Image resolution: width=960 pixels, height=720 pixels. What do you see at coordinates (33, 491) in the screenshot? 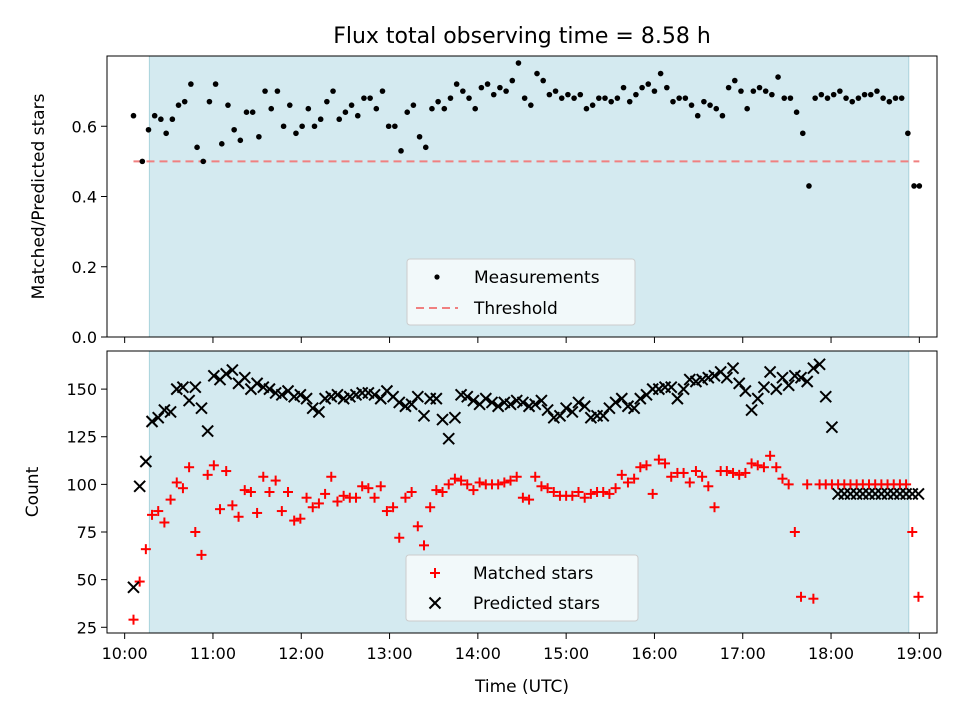
I see `bottom-y-axis-label: Count` at bounding box center [33, 491].